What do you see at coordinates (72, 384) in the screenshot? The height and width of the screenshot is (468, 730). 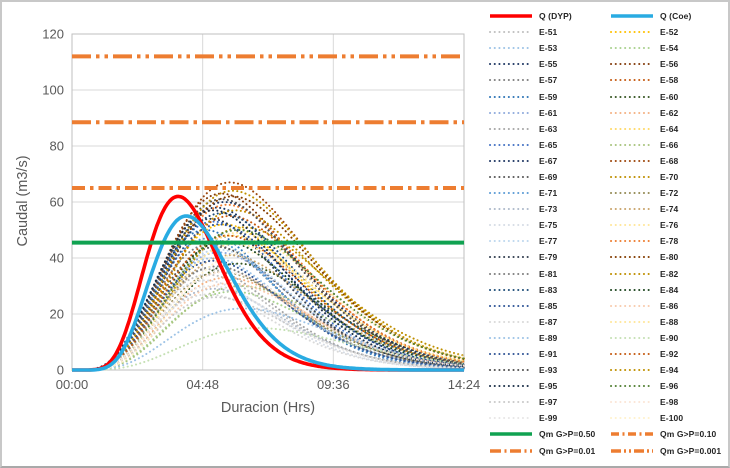 I see `x-tick-label: 00:00` at bounding box center [72, 384].